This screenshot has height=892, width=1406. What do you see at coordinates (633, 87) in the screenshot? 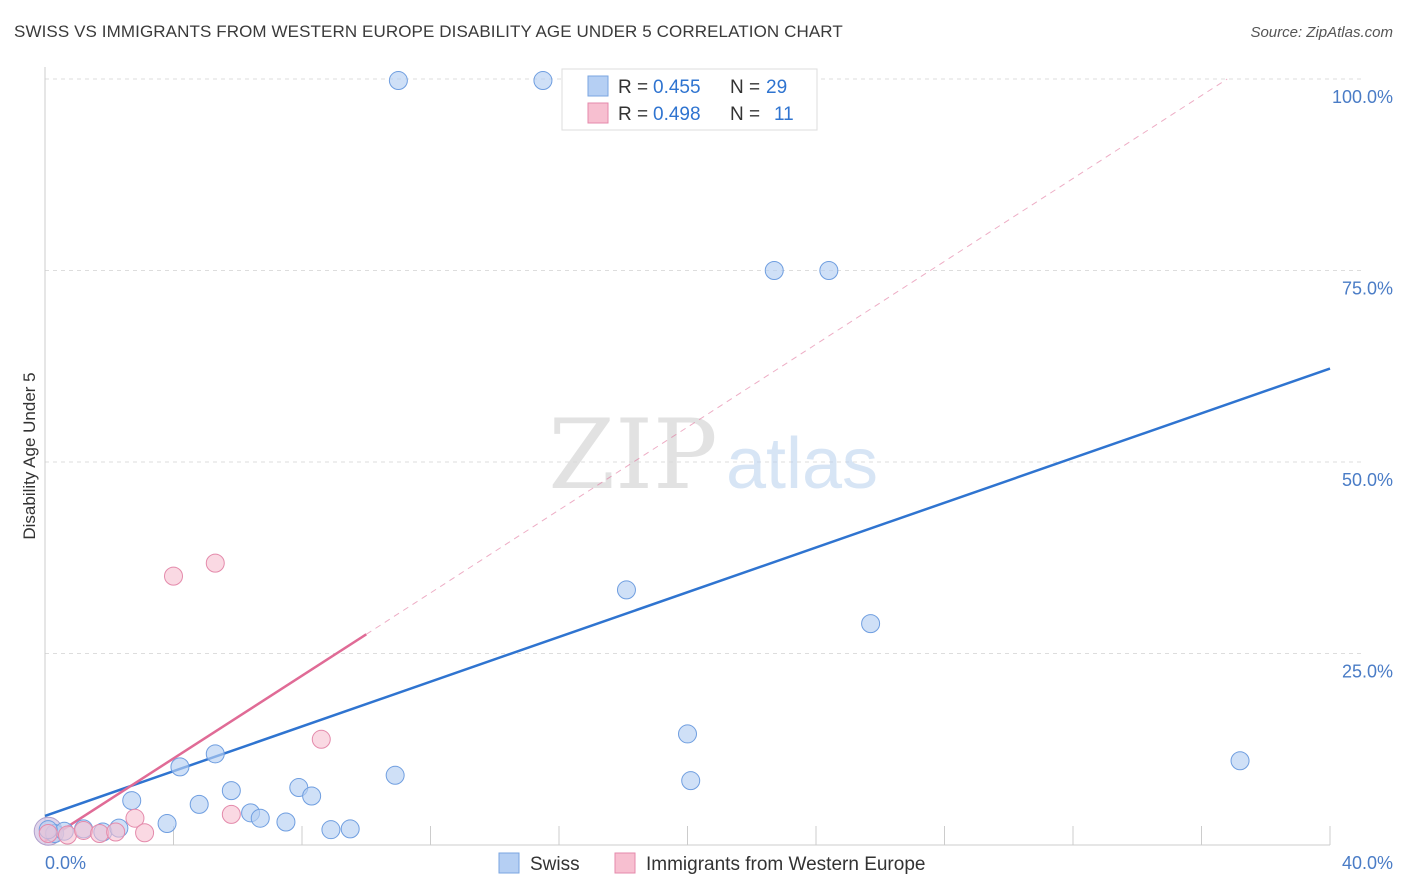
I see `swiss-r-label: R =` at bounding box center [633, 87].